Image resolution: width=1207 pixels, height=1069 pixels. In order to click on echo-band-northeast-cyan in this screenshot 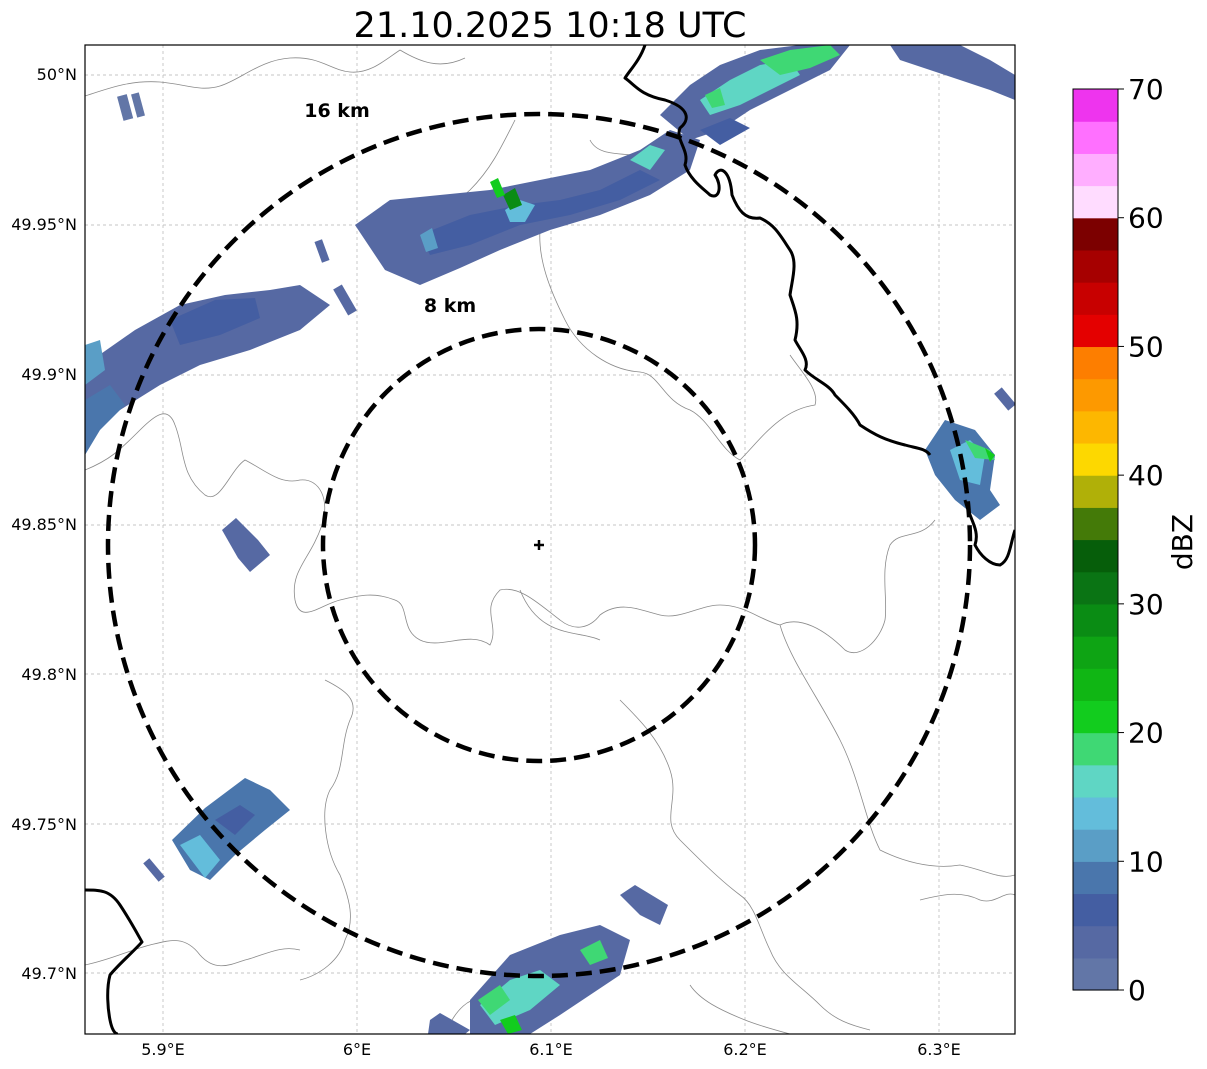, I will do `click(750, 87)`.